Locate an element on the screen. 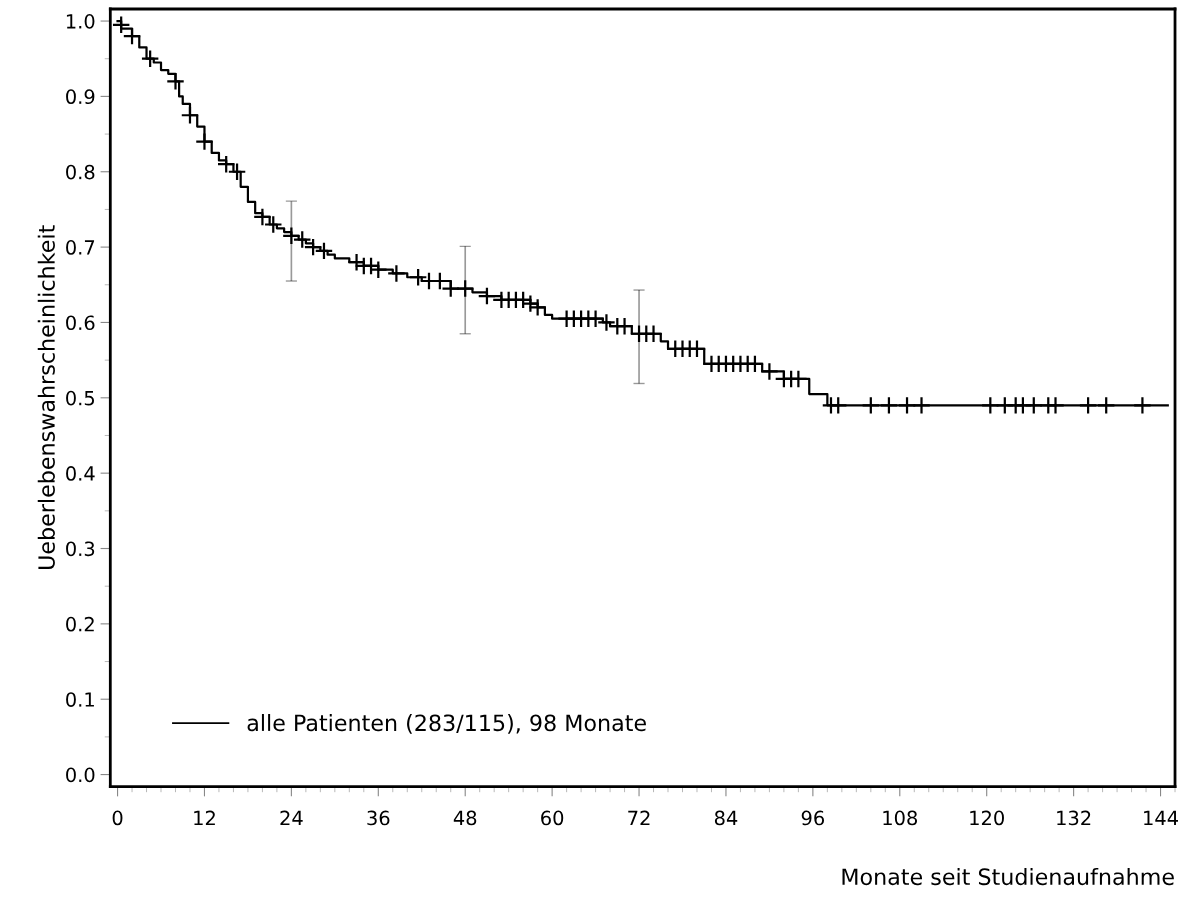  x-tick-label: 12 is located at coordinates (204, 818).